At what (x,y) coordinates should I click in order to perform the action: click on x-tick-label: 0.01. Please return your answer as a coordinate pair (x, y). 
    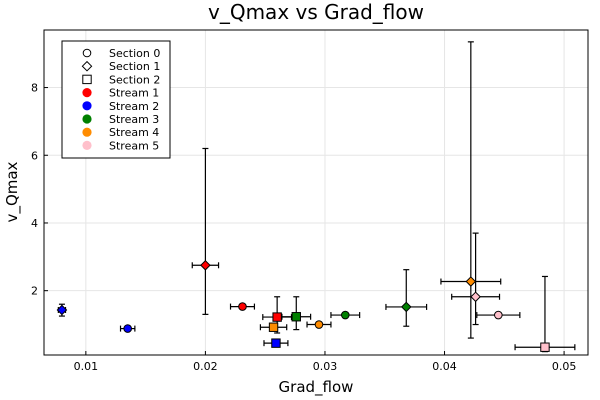
    Looking at the image, I should click on (86, 366).